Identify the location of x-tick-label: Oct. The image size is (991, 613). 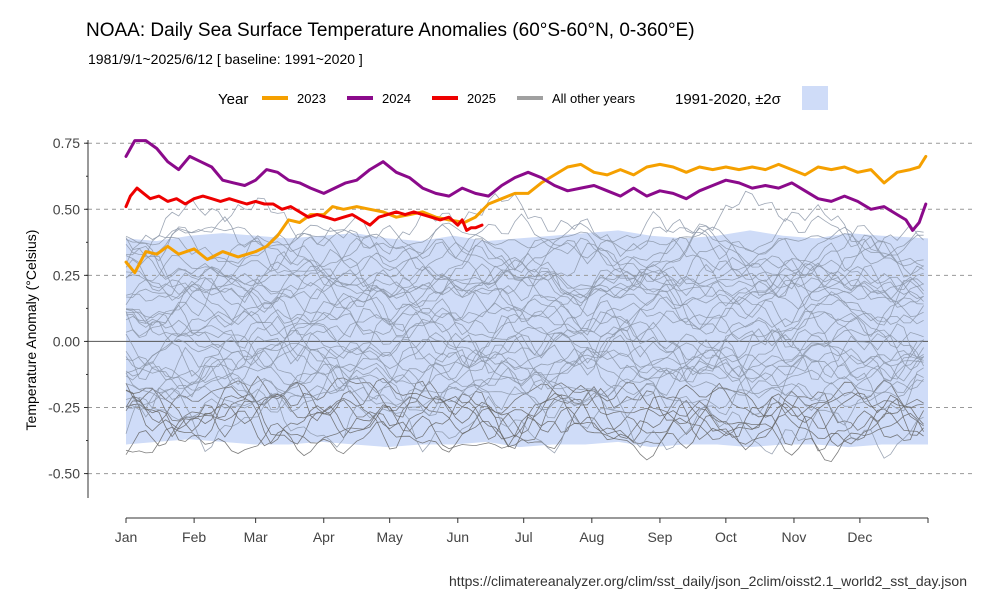
(726, 537).